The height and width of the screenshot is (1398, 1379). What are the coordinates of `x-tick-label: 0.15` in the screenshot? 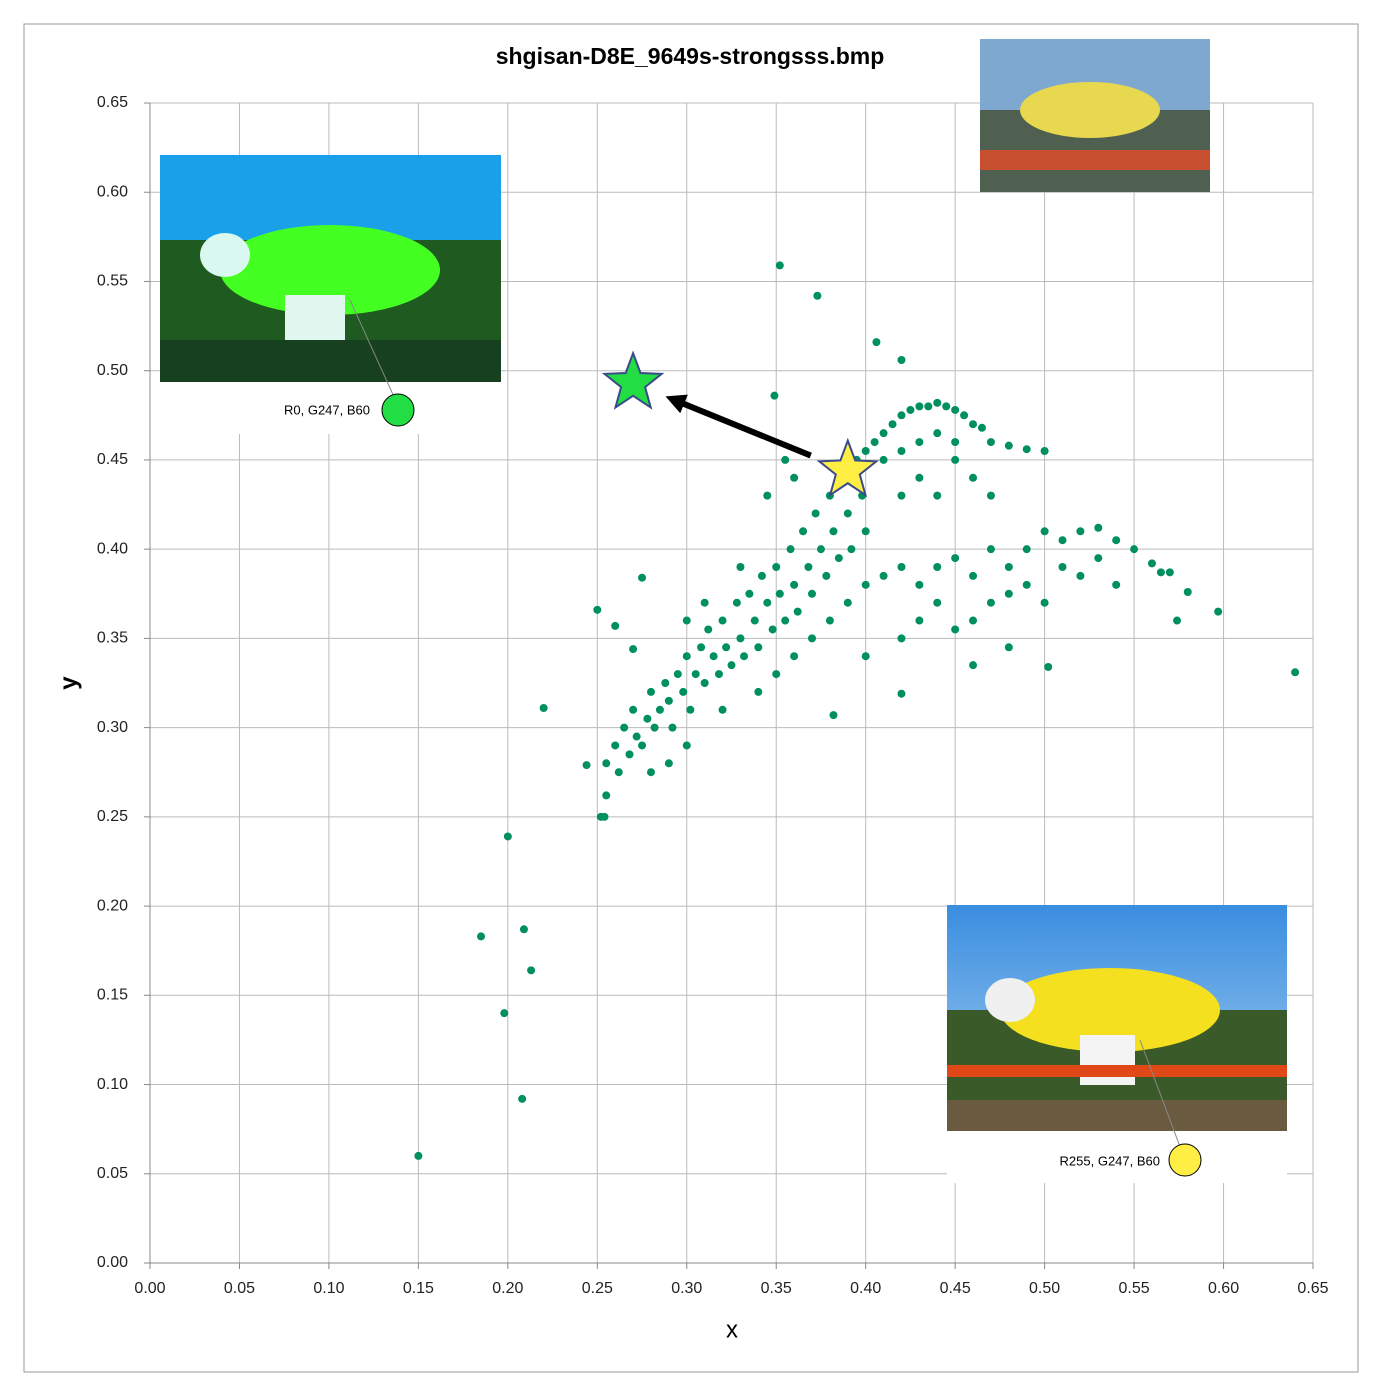 It's located at (418, 1288).